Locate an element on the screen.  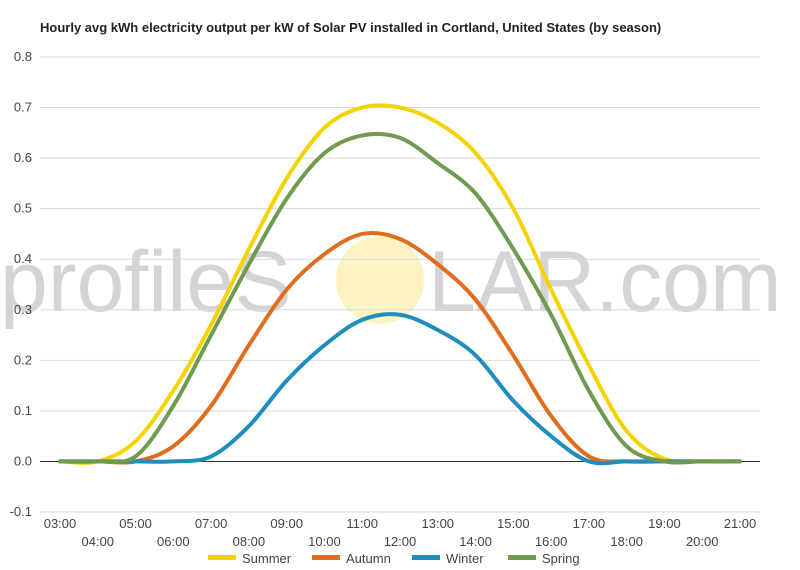
y-tick-label: 0.8 is located at coordinates (23, 56).